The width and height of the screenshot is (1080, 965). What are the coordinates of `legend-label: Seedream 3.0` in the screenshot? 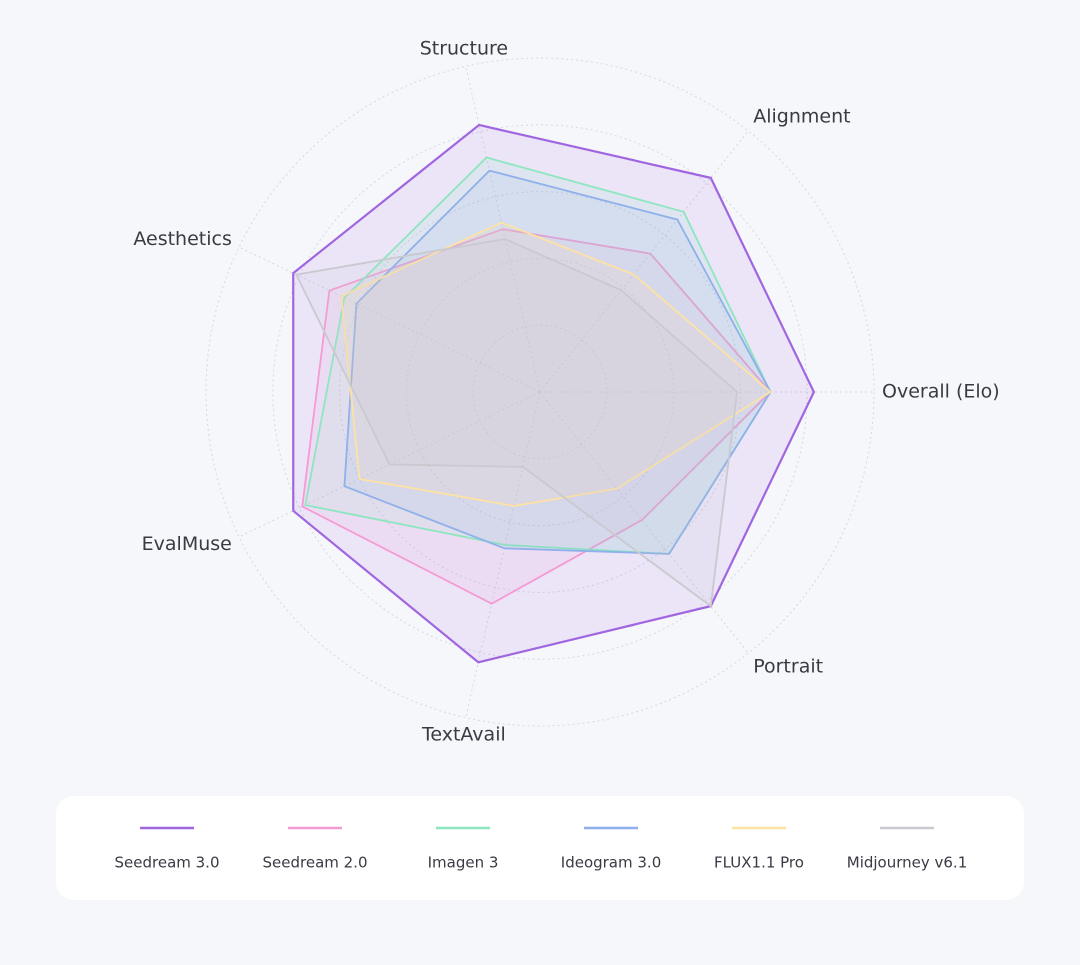 It's located at (167, 863).